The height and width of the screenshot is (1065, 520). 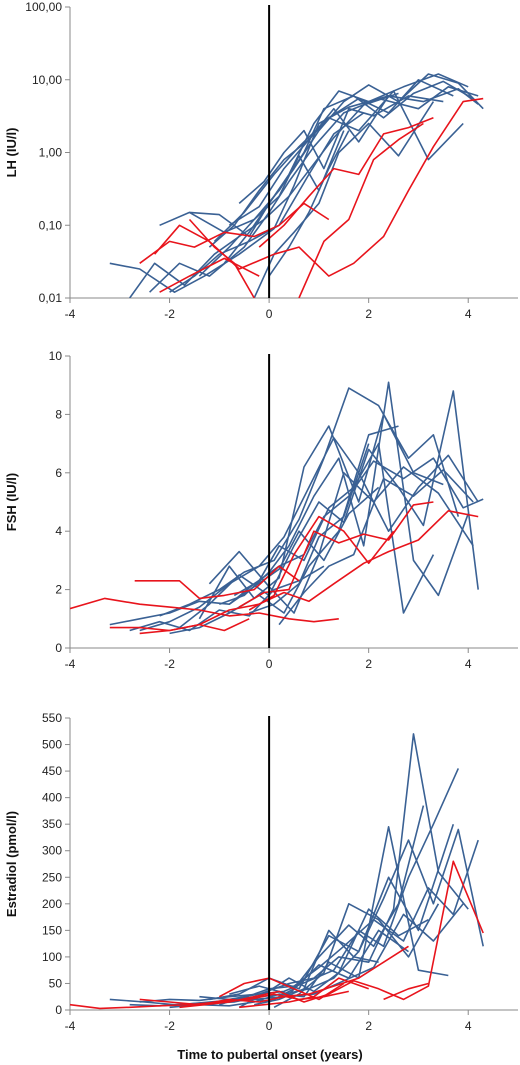 I want to click on estradiol-y-tick-label: 550, so click(x=52, y=718).